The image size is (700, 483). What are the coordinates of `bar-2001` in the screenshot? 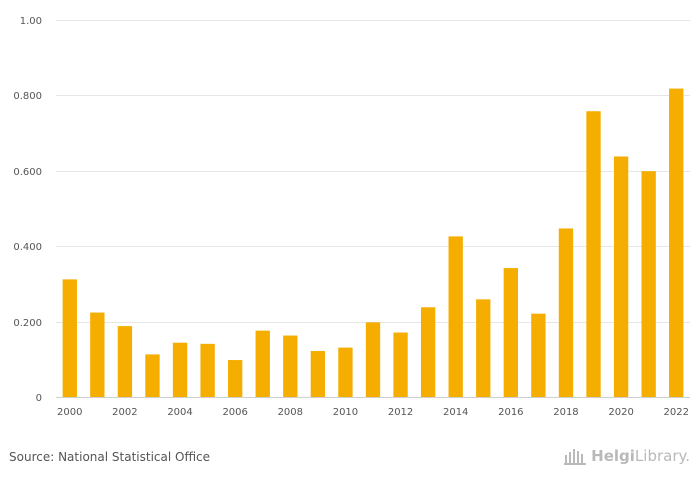 It's located at (97, 354).